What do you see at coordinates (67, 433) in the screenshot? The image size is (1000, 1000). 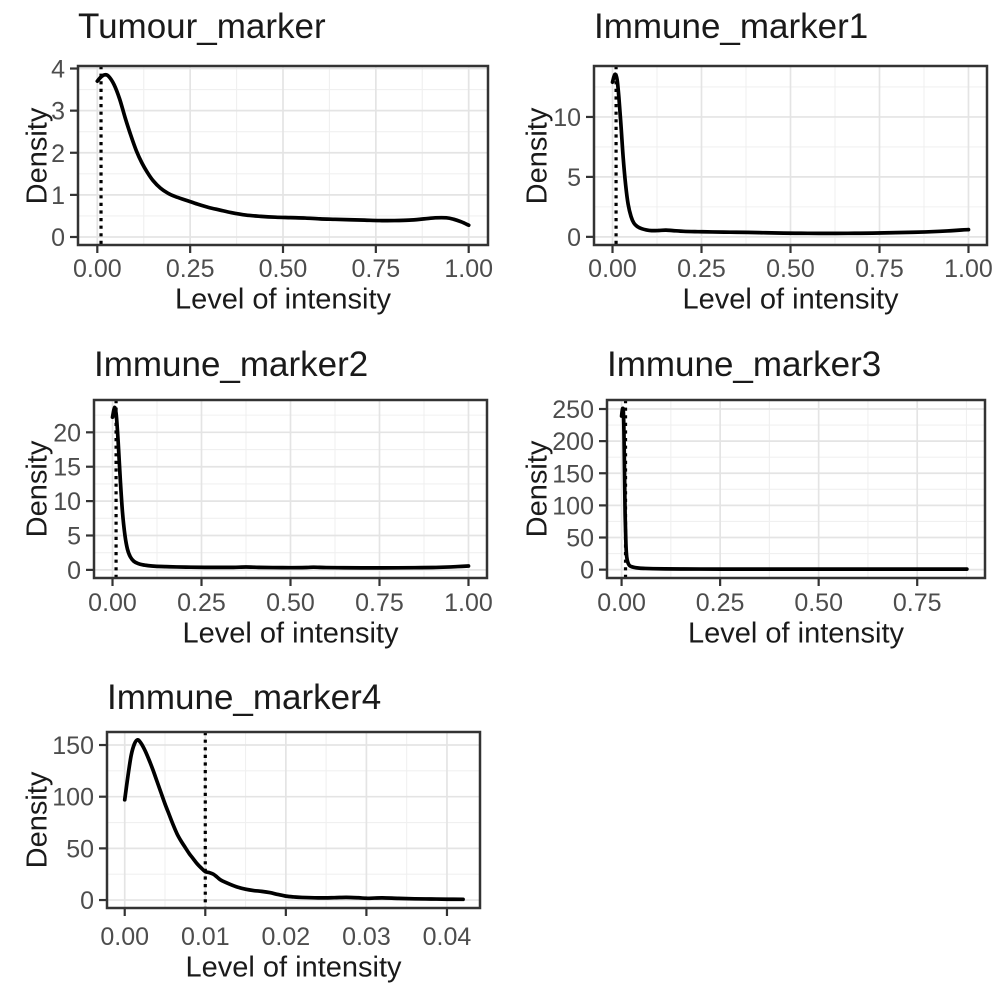 I see `y-tick-label: 20` at bounding box center [67, 433].